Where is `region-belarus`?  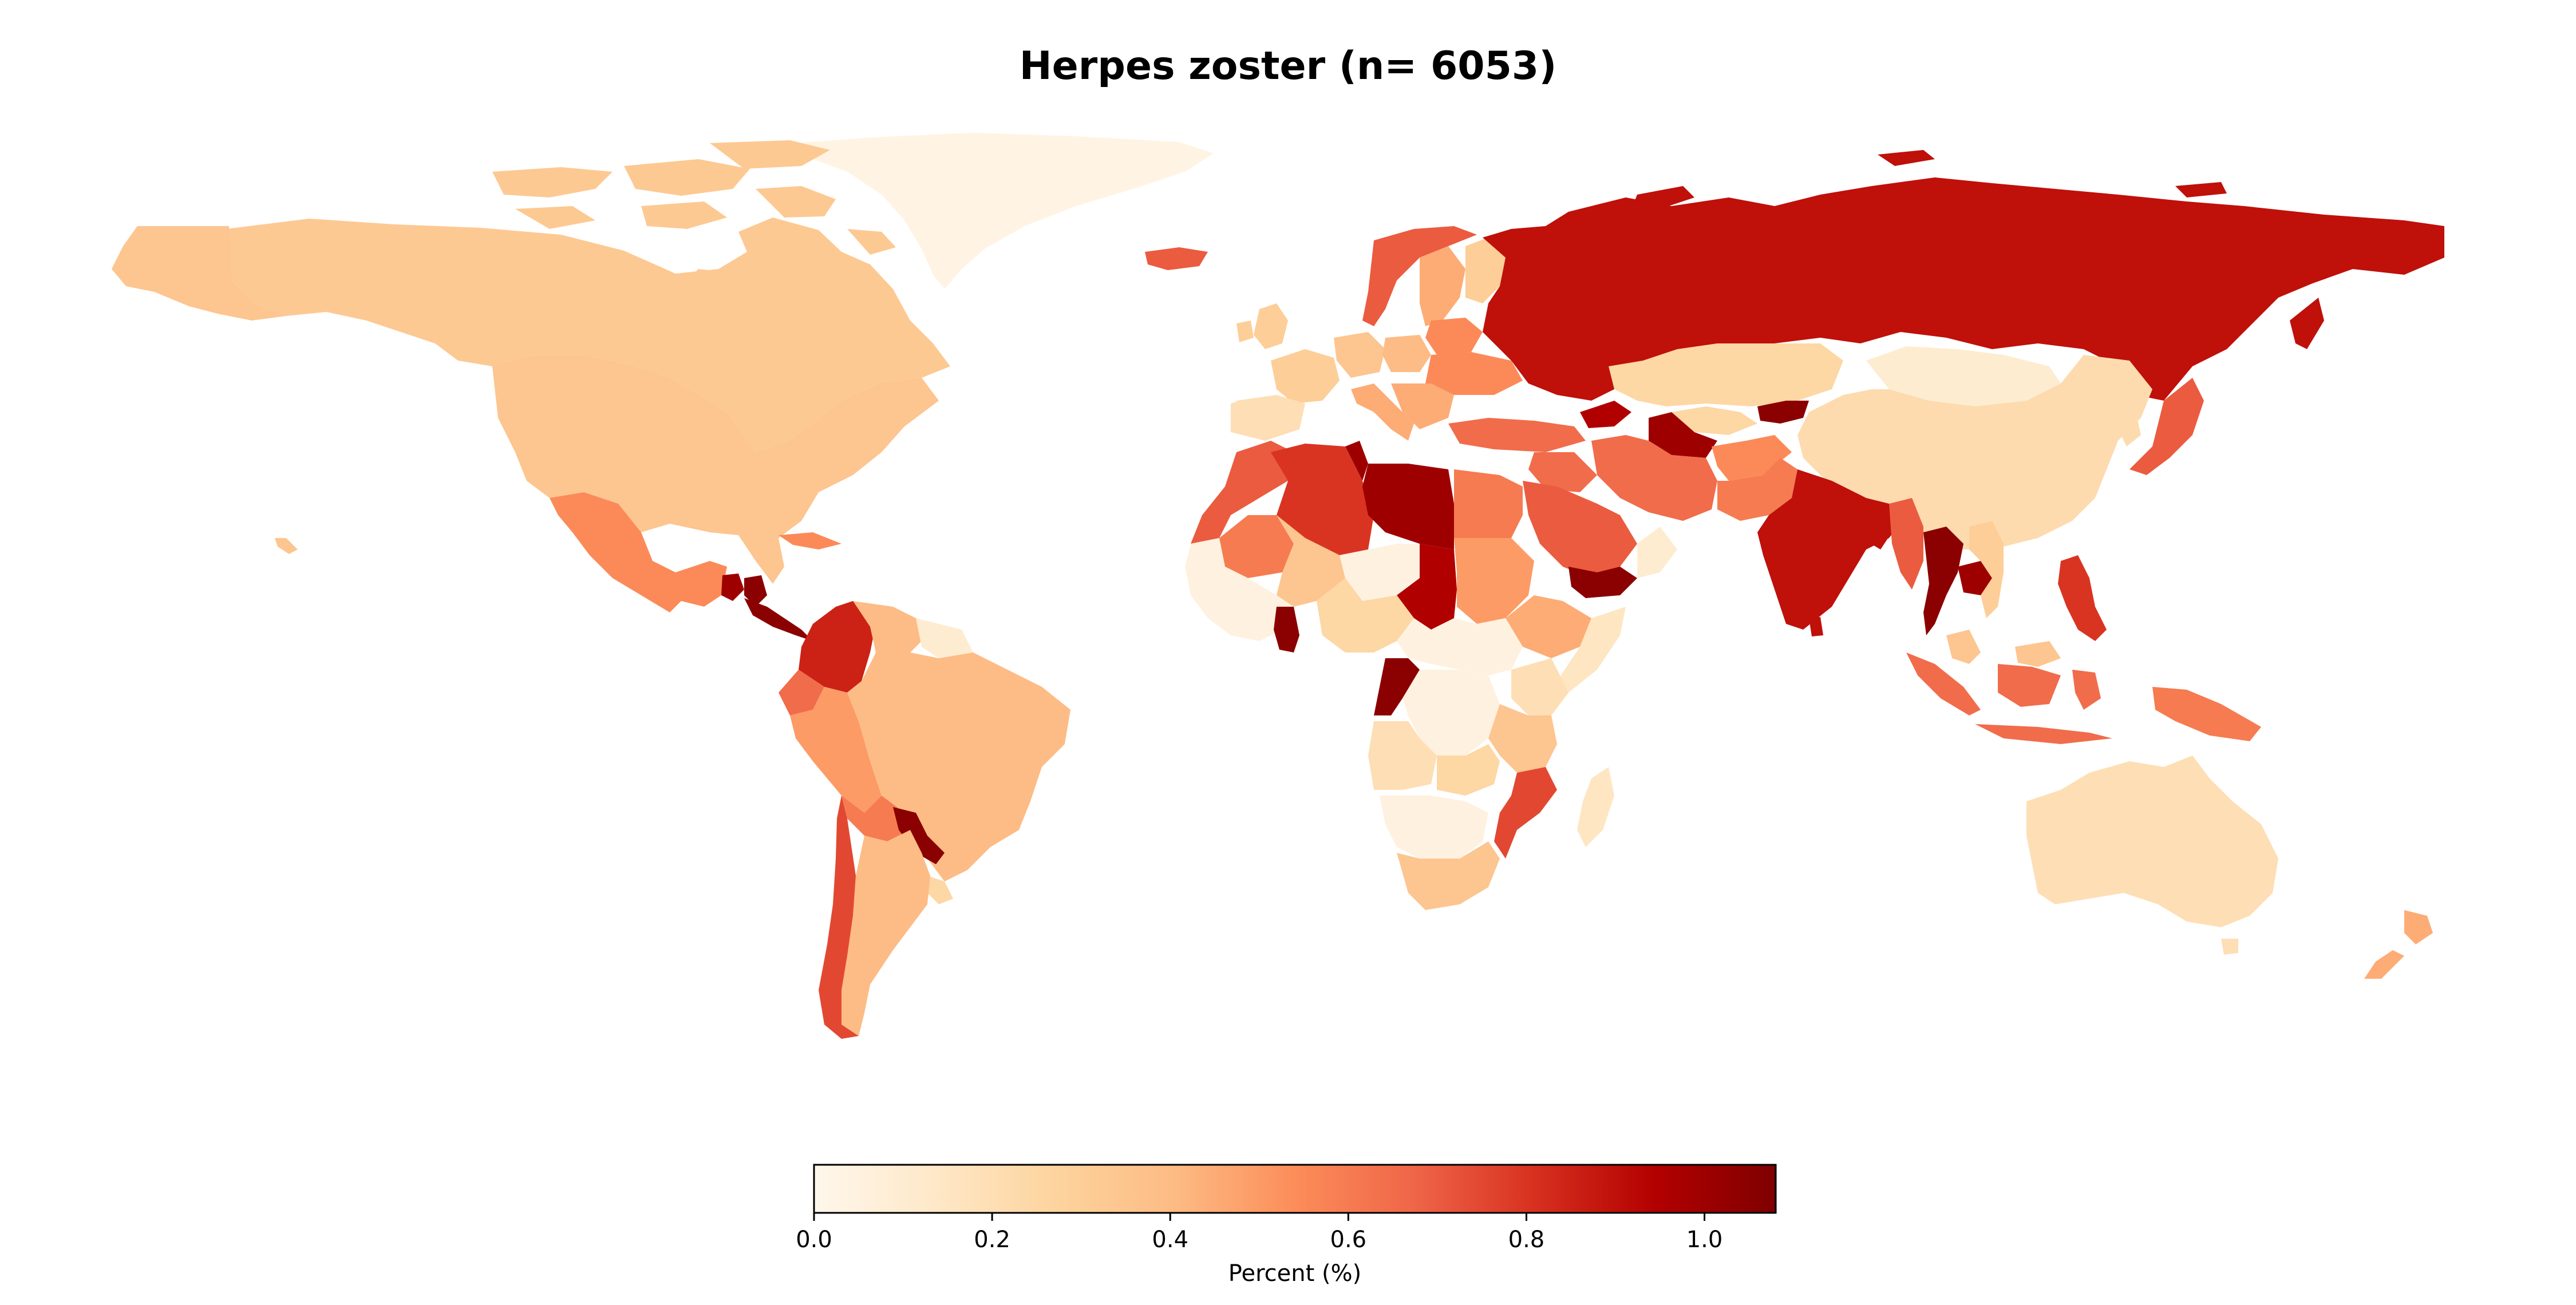 region-belarus is located at coordinates (1454, 336).